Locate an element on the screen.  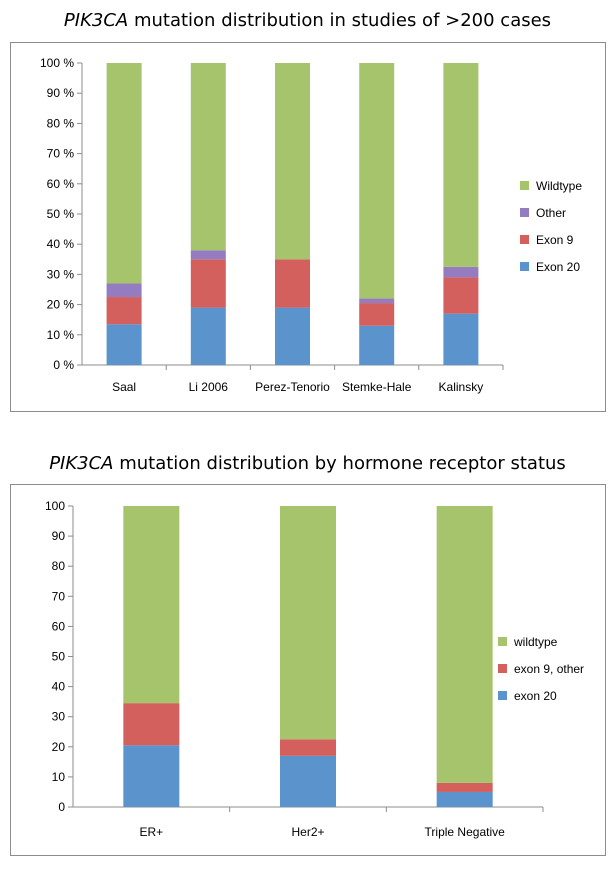
x-category-label: ER+ is located at coordinates (151, 832).